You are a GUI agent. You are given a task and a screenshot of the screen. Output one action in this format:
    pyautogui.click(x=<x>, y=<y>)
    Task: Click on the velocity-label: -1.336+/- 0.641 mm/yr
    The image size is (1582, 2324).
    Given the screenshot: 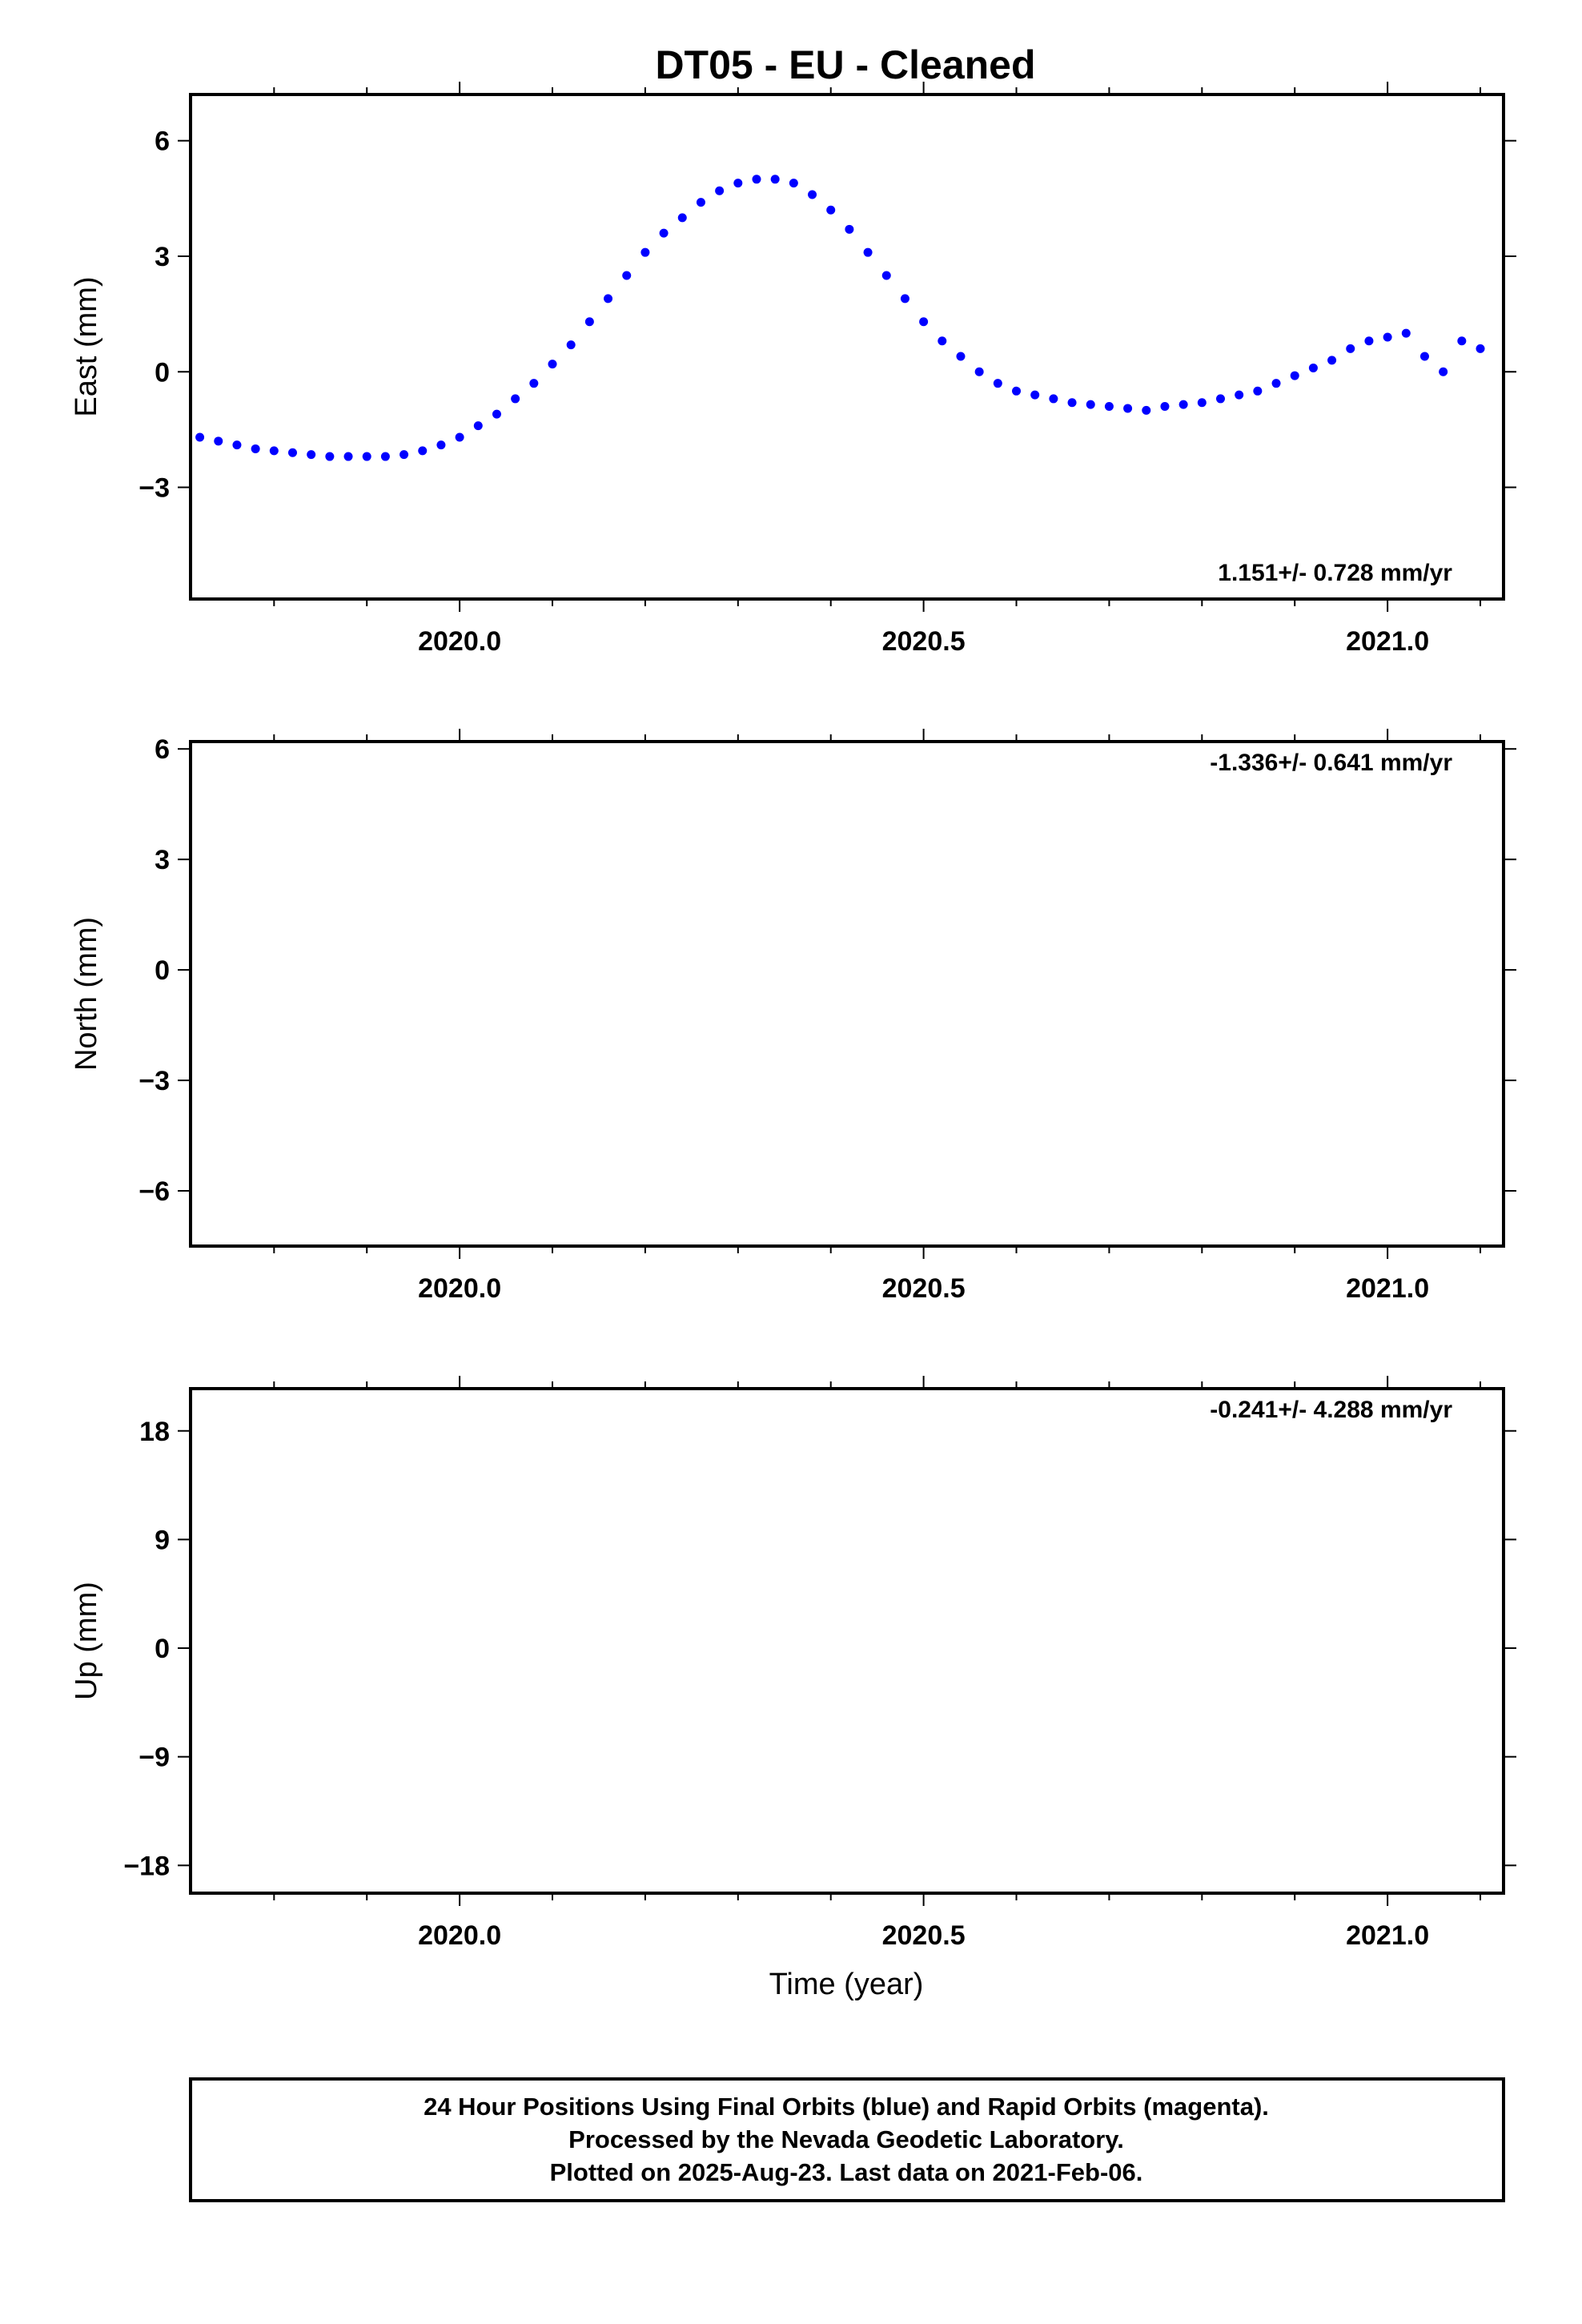 What is the action you would take?
    pyautogui.click(x=1331, y=763)
    